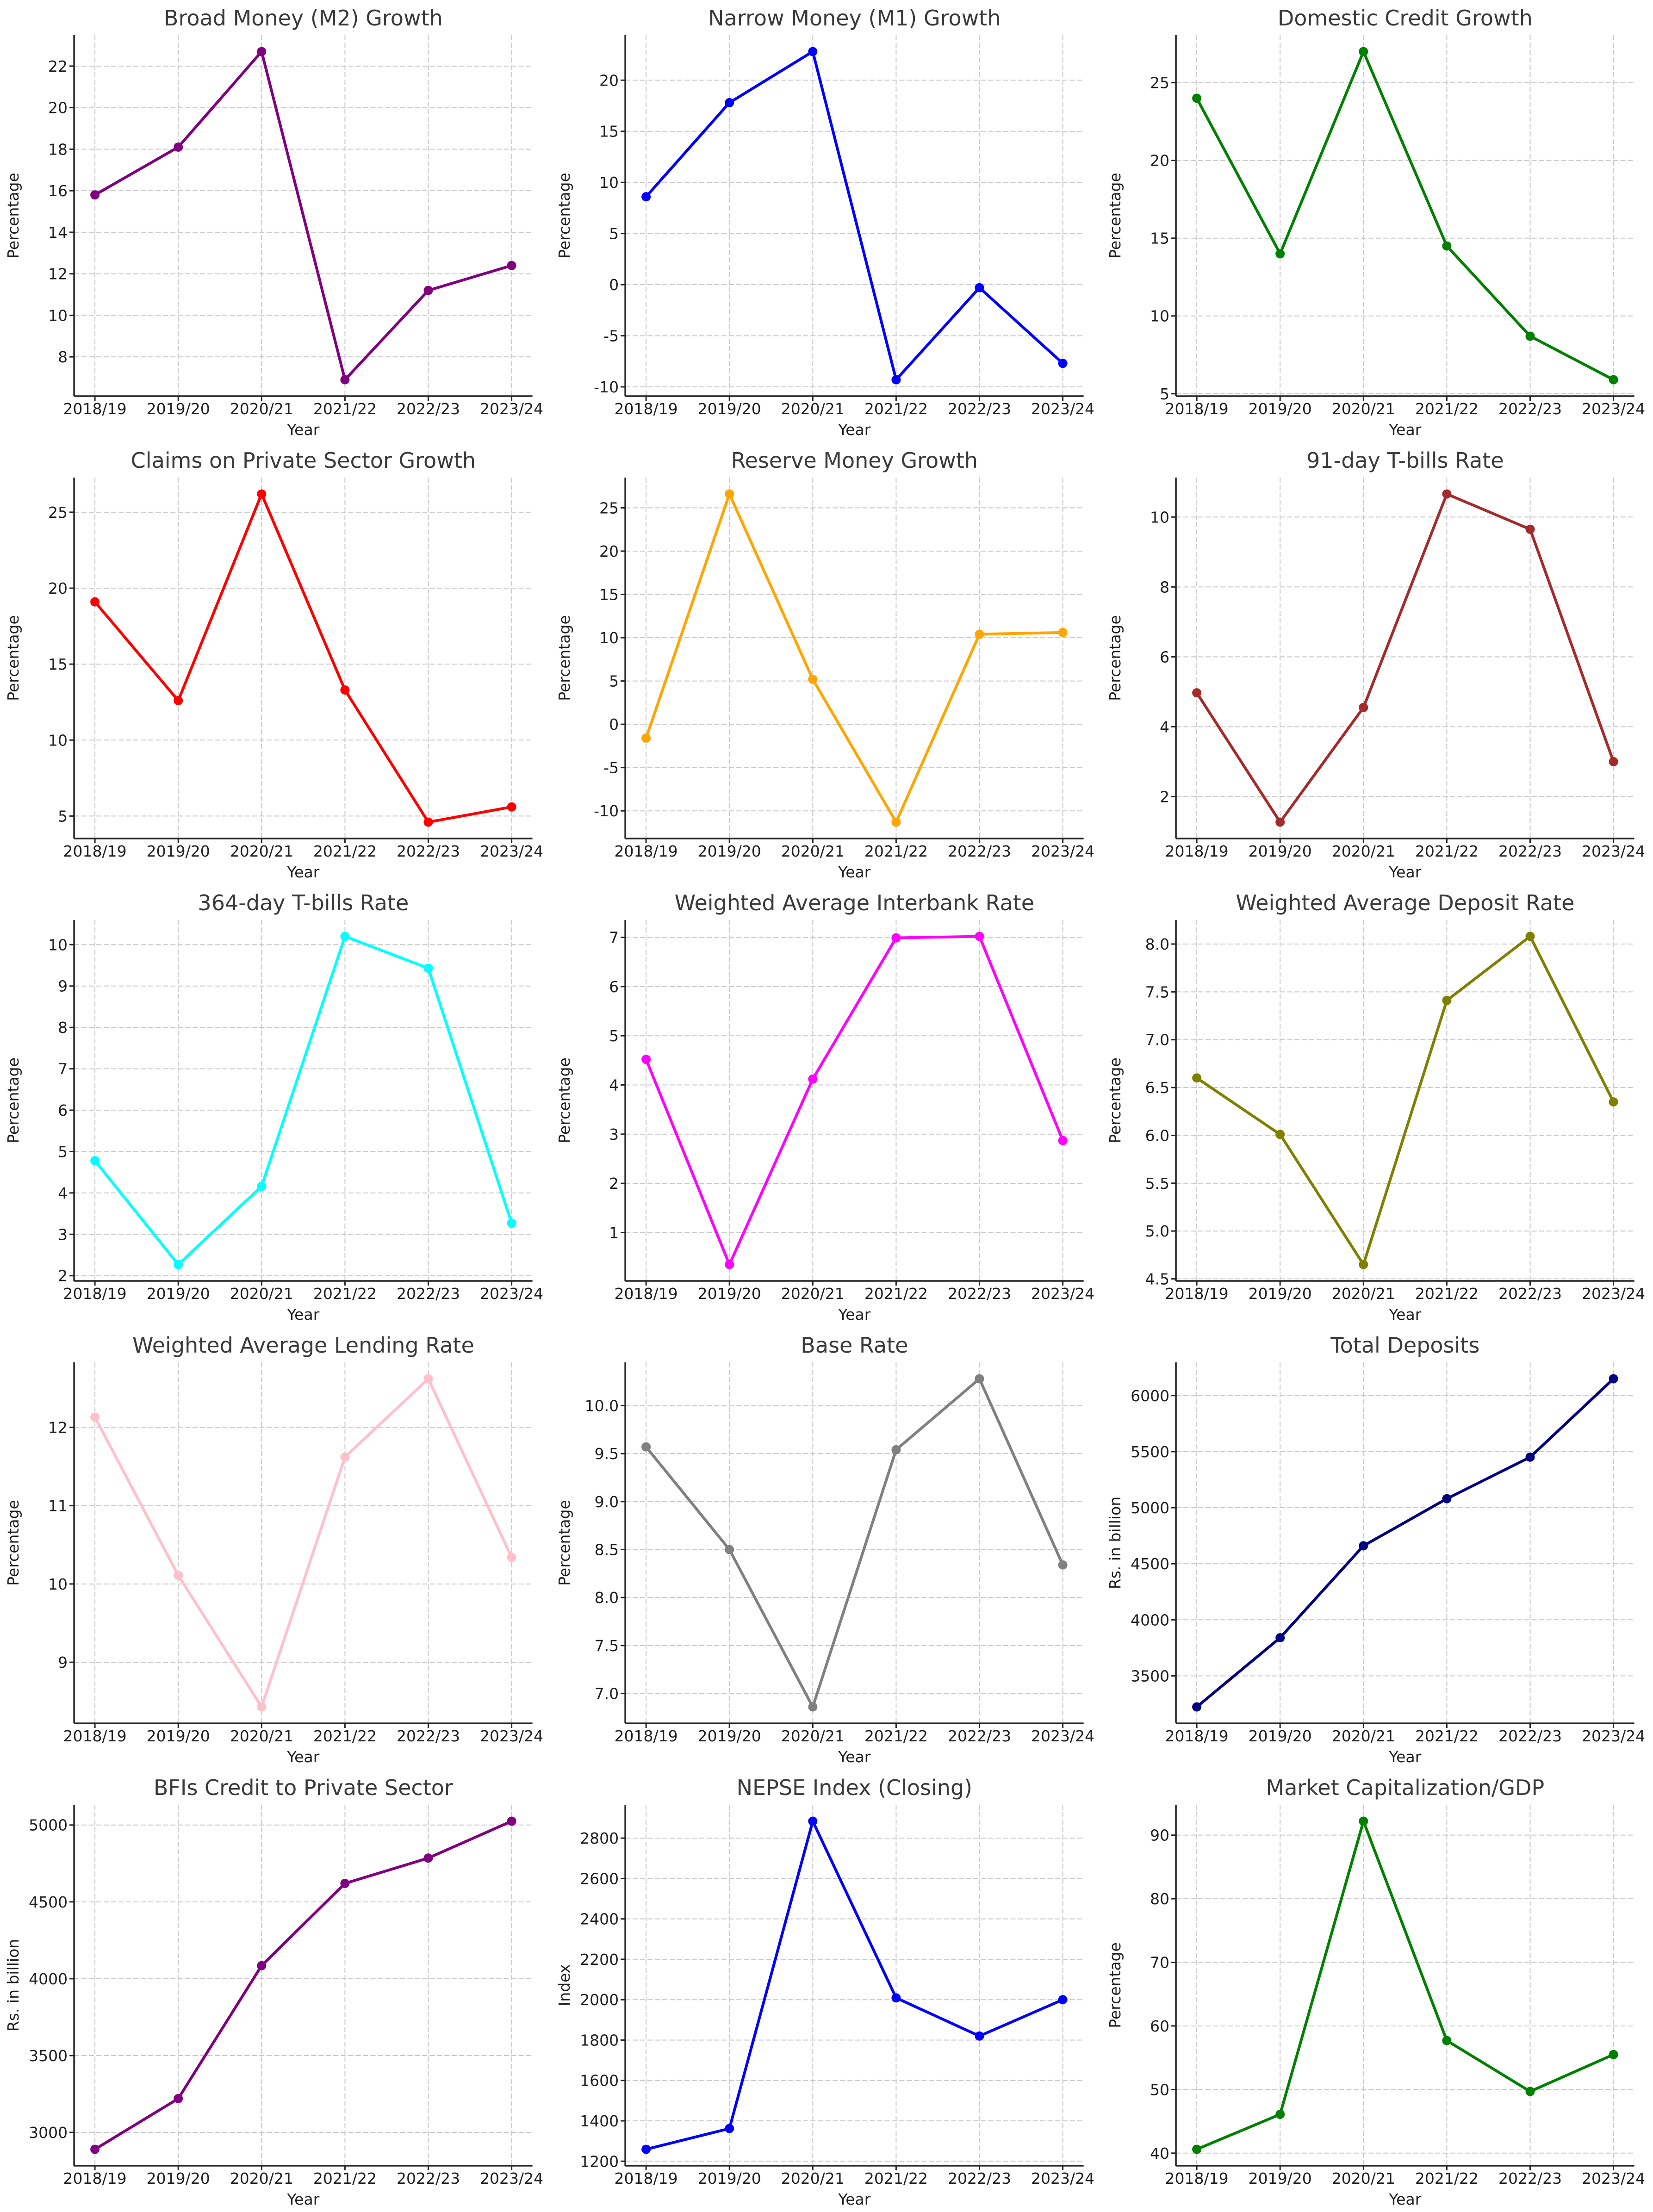 The image size is (1653, 2212). I want to click on y-tick-label: 40, so click(1159, 2153).